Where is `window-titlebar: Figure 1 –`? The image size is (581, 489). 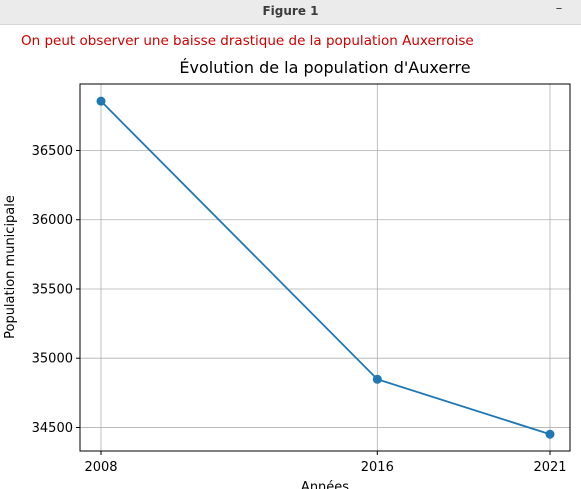 window-titlebar: Figure 1 – is located at coordinates (290, 12).